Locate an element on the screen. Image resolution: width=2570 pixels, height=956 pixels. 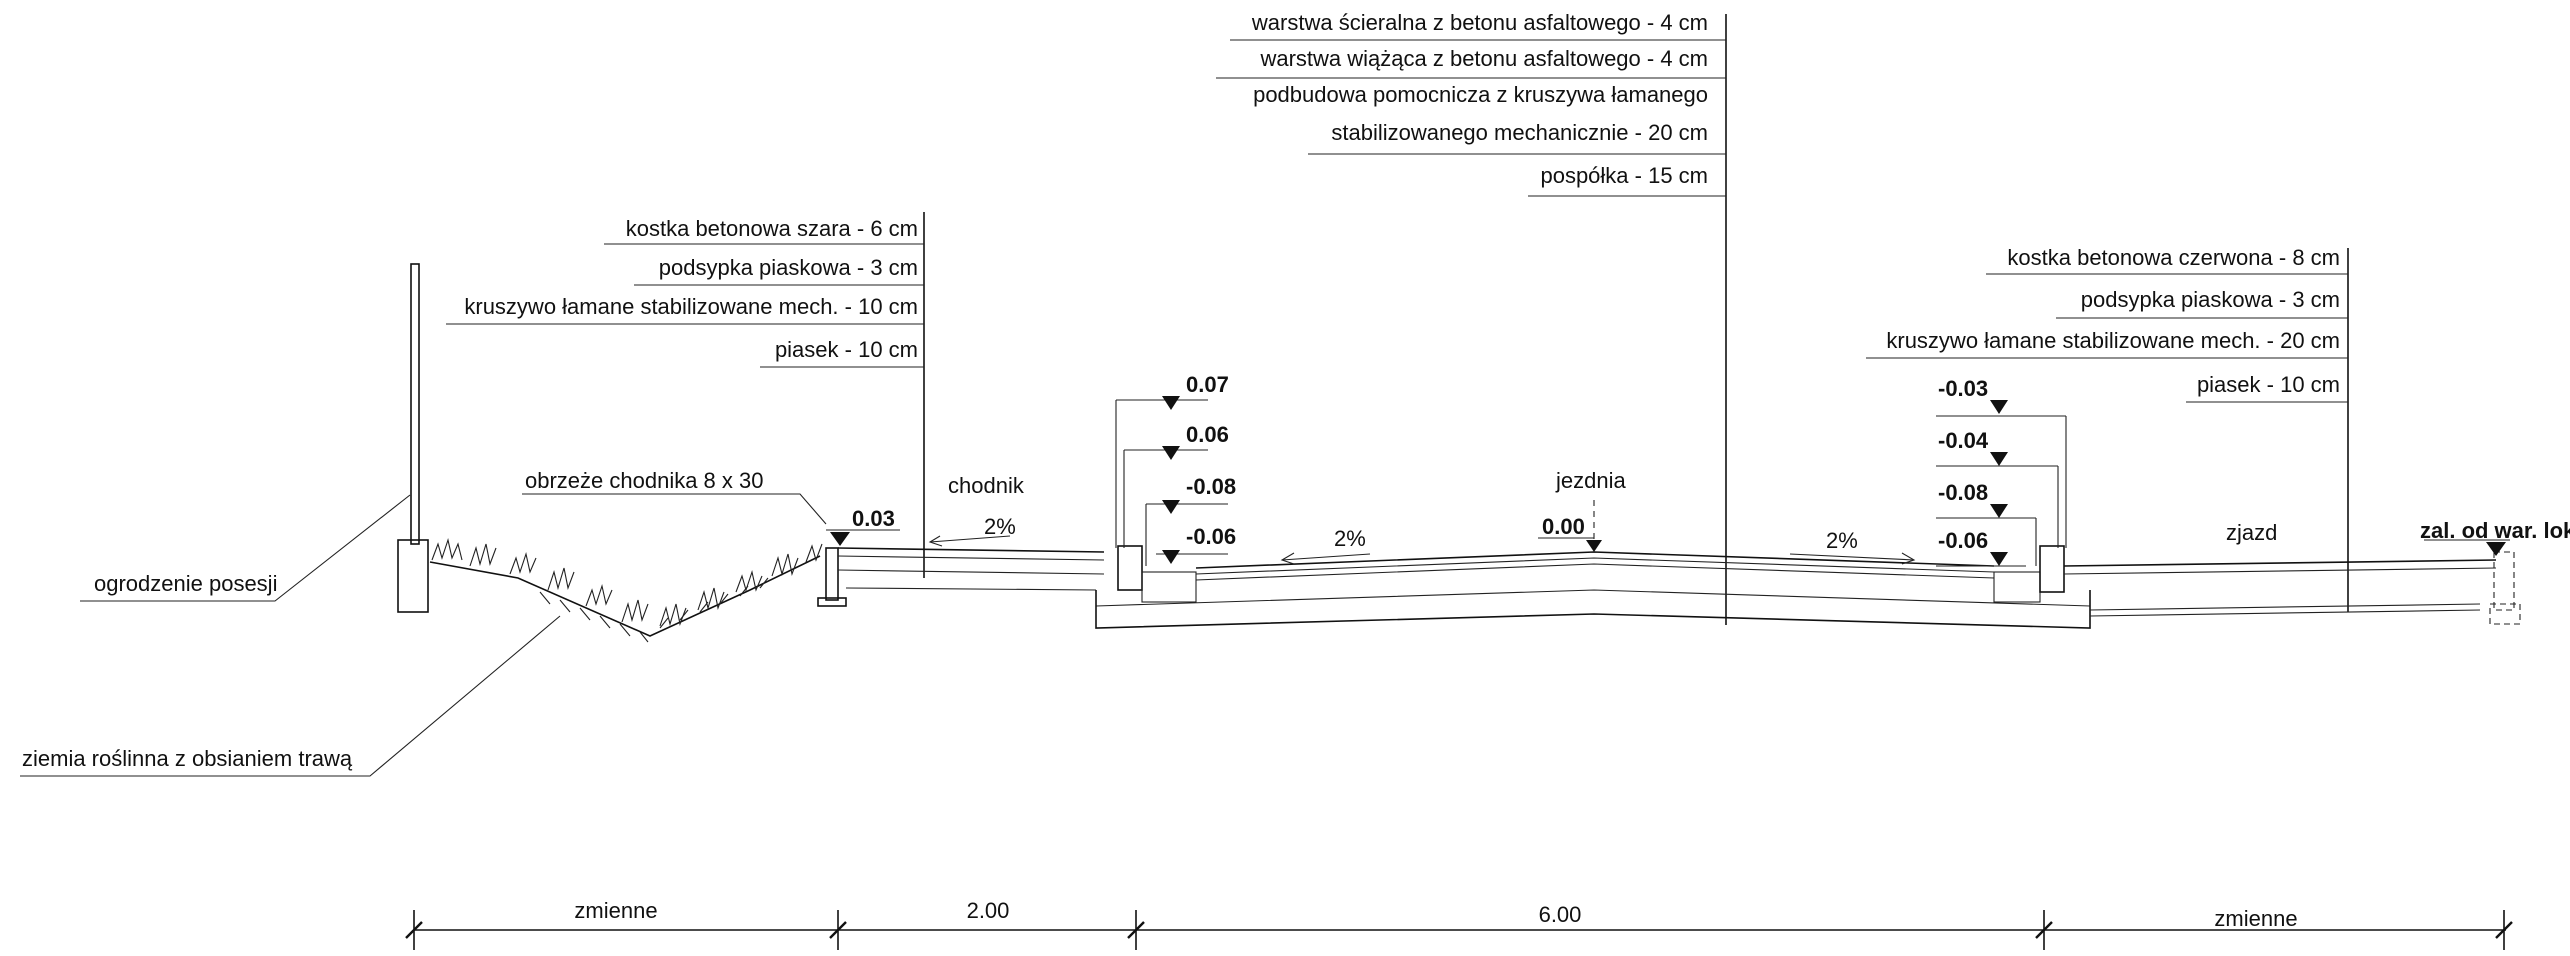
road-right-slope-label: 2% is located at coordinates (1842, 540).